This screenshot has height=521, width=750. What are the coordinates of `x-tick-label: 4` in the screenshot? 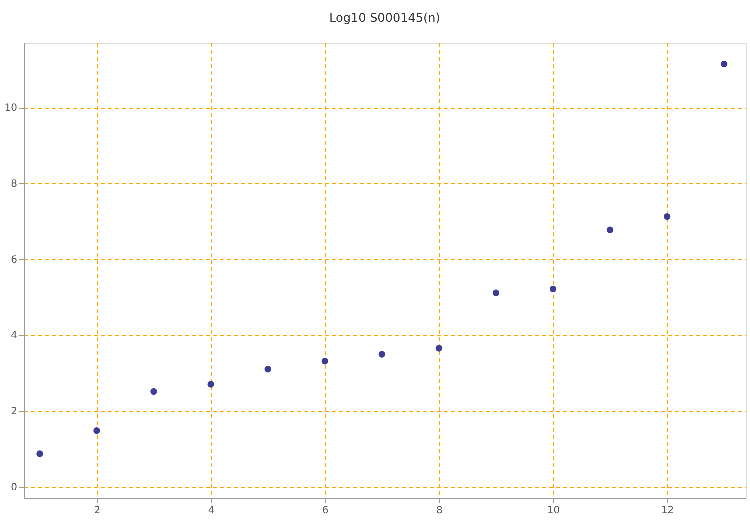 It's located at (211, 511).